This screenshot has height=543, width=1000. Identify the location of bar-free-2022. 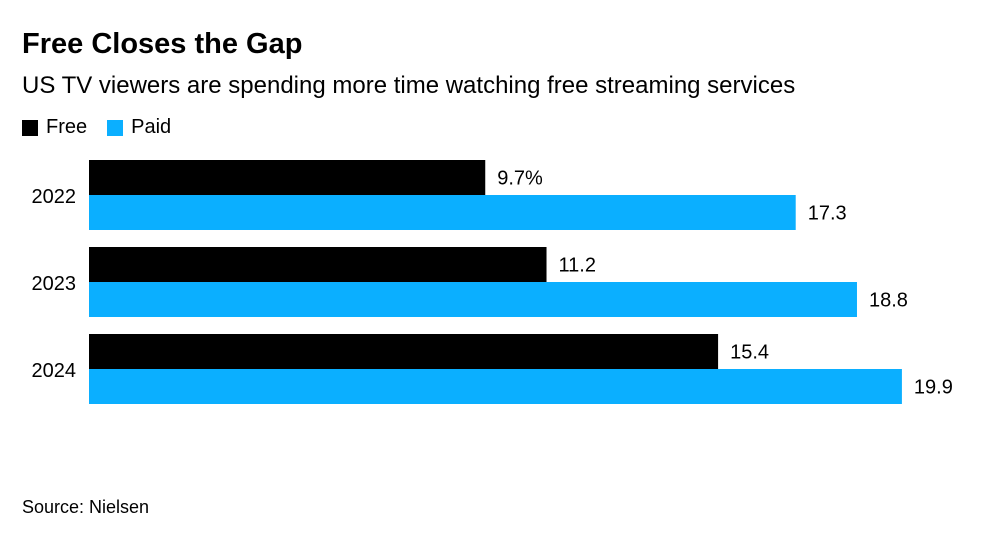
(287, 177).